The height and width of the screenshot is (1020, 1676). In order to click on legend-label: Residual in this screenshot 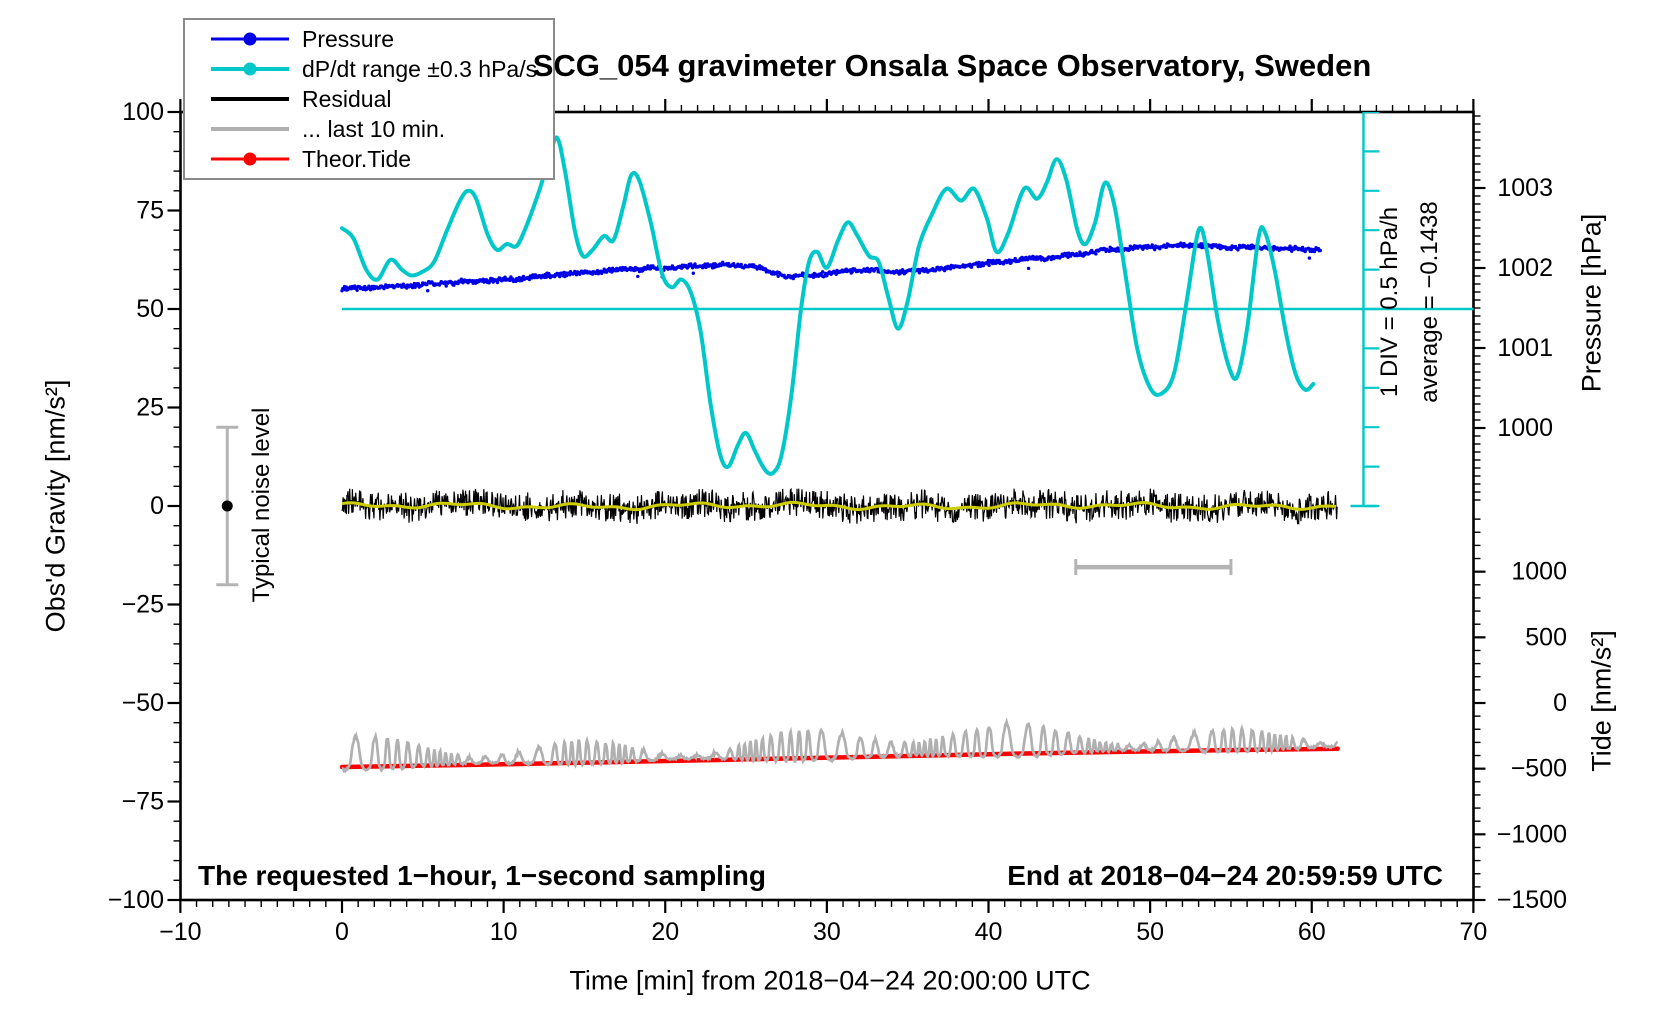, I will do `click(347, 98)`.